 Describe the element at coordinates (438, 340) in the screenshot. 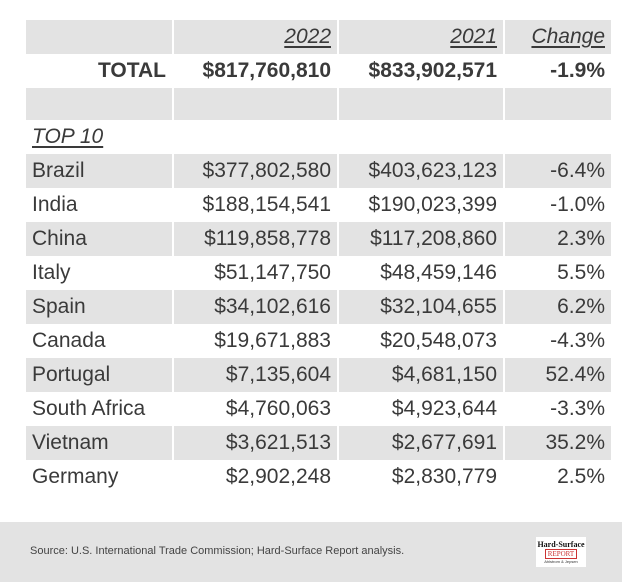

I see `value-2021-cell: $20,548,073` at that location.